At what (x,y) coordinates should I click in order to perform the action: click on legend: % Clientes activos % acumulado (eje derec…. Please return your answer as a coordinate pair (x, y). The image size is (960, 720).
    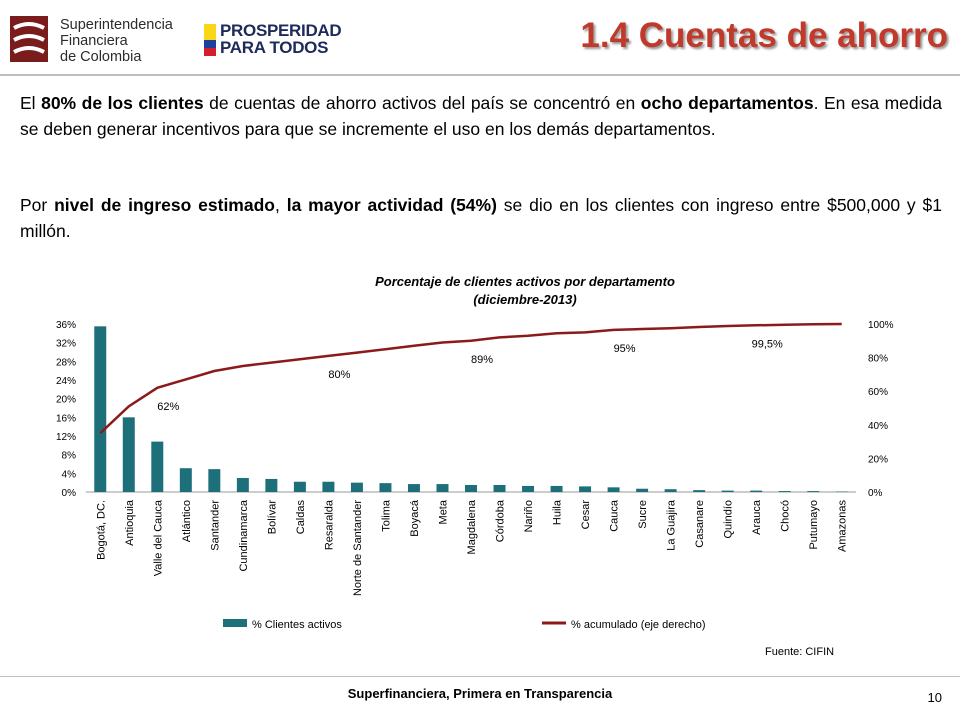
    Looking at the image, I should click on (464, 625).